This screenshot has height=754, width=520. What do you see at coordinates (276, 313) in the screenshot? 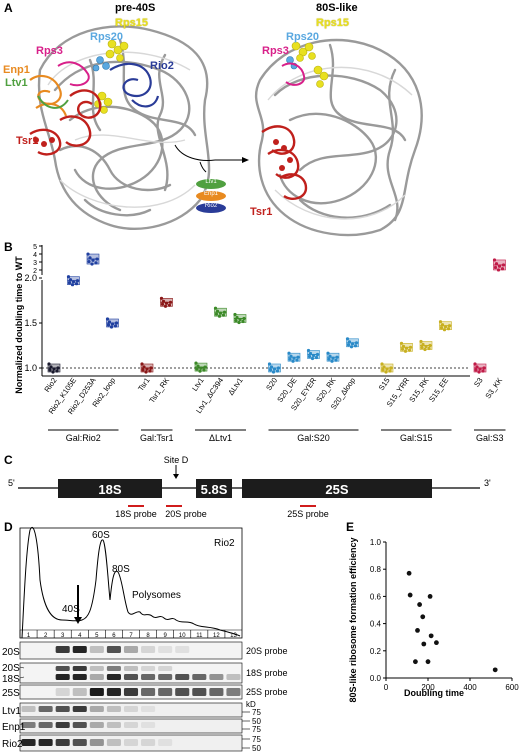
I see `panel-b-marks` at bounding box center [276, 313].